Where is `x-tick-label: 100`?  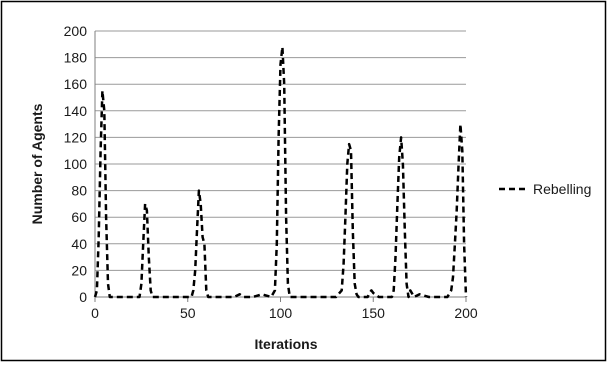
x-tick-label: 100 is located at coordinates (281, 313).